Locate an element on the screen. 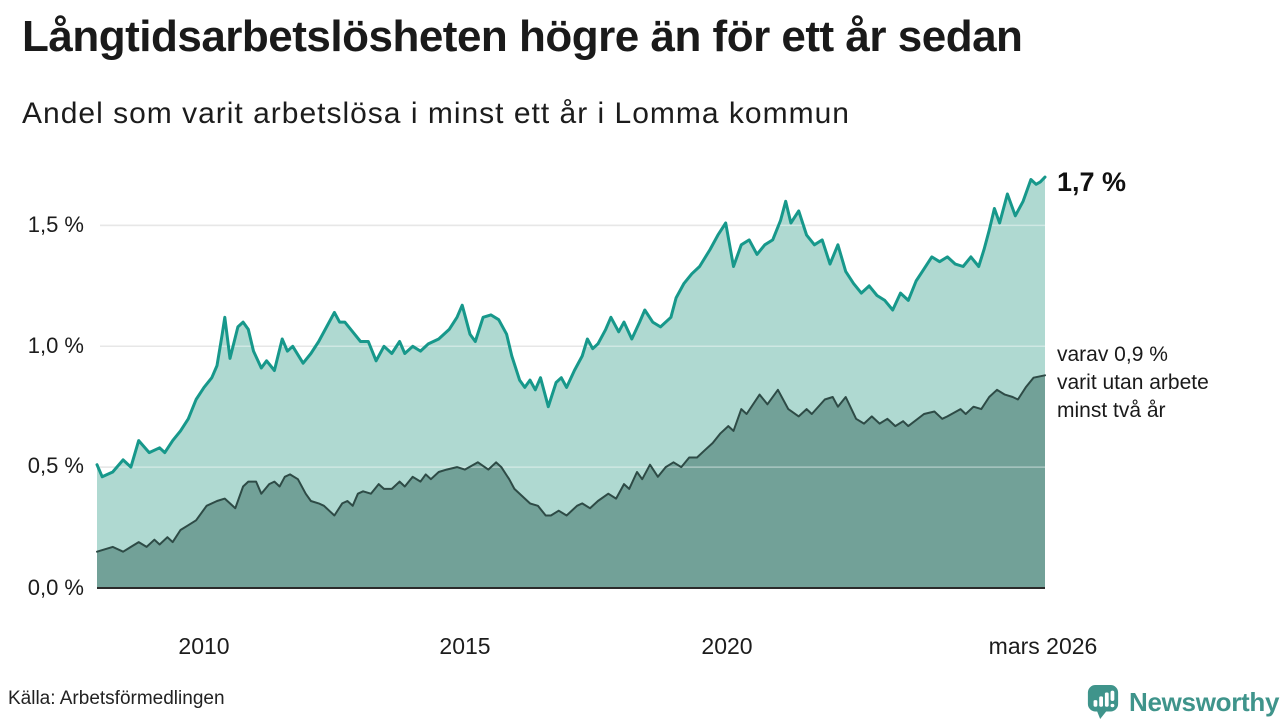 Image resolution: width=1280 pixels, height=720 pixels. annotation-two-years-line1: varav 0,9 % is located at coordinates (1112, 354).